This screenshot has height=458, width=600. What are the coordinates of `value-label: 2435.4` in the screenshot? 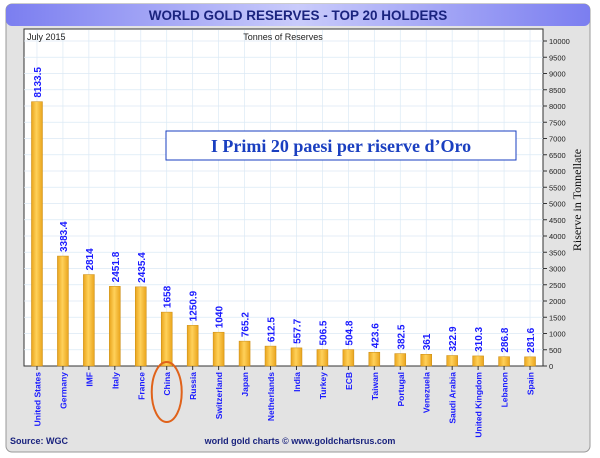 It's located at (142, 267).